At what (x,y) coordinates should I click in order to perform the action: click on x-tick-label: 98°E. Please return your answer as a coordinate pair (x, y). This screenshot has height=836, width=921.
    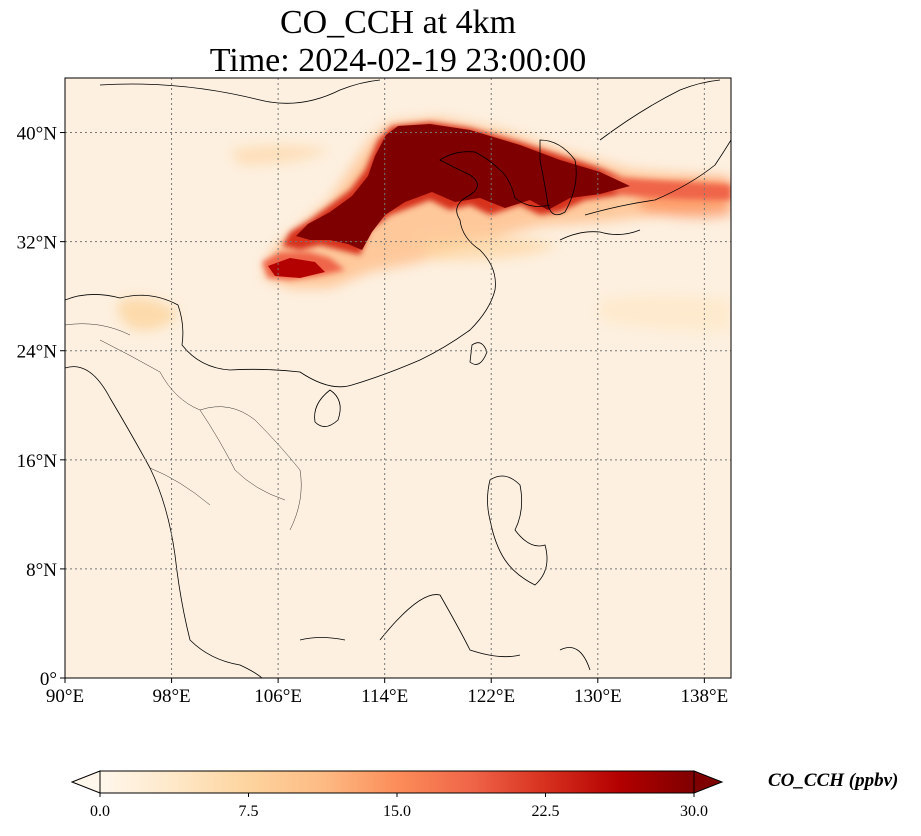
    Looking at the image, I should click on (171, 696).